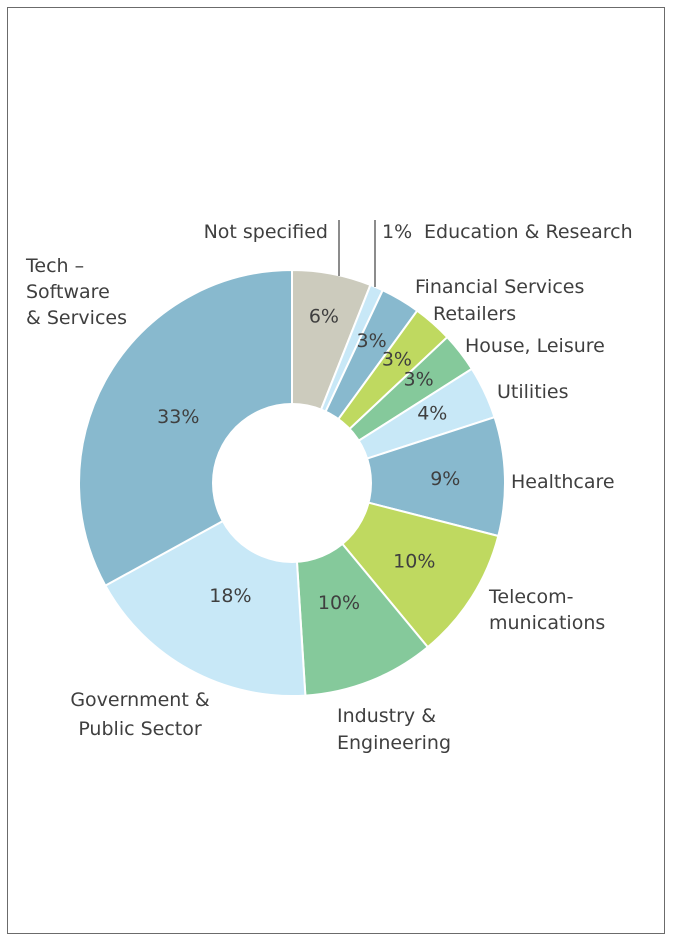  Describe the element at coordinates (339, 603) in the screenshot. I see `pct-label-industry-engineering: 10%` at that location.